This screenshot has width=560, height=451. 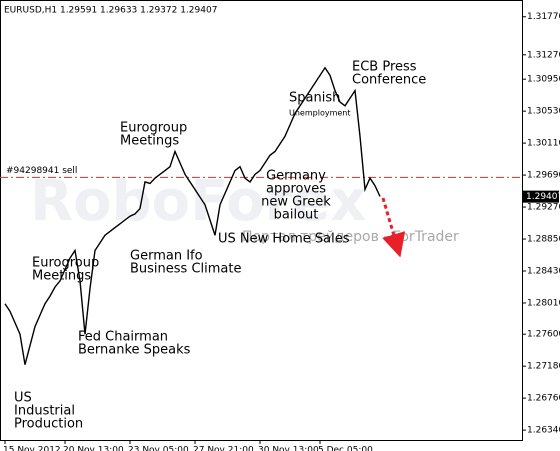 I want to click on y-tick-label: 1.29270, so click(x=543, y=208).